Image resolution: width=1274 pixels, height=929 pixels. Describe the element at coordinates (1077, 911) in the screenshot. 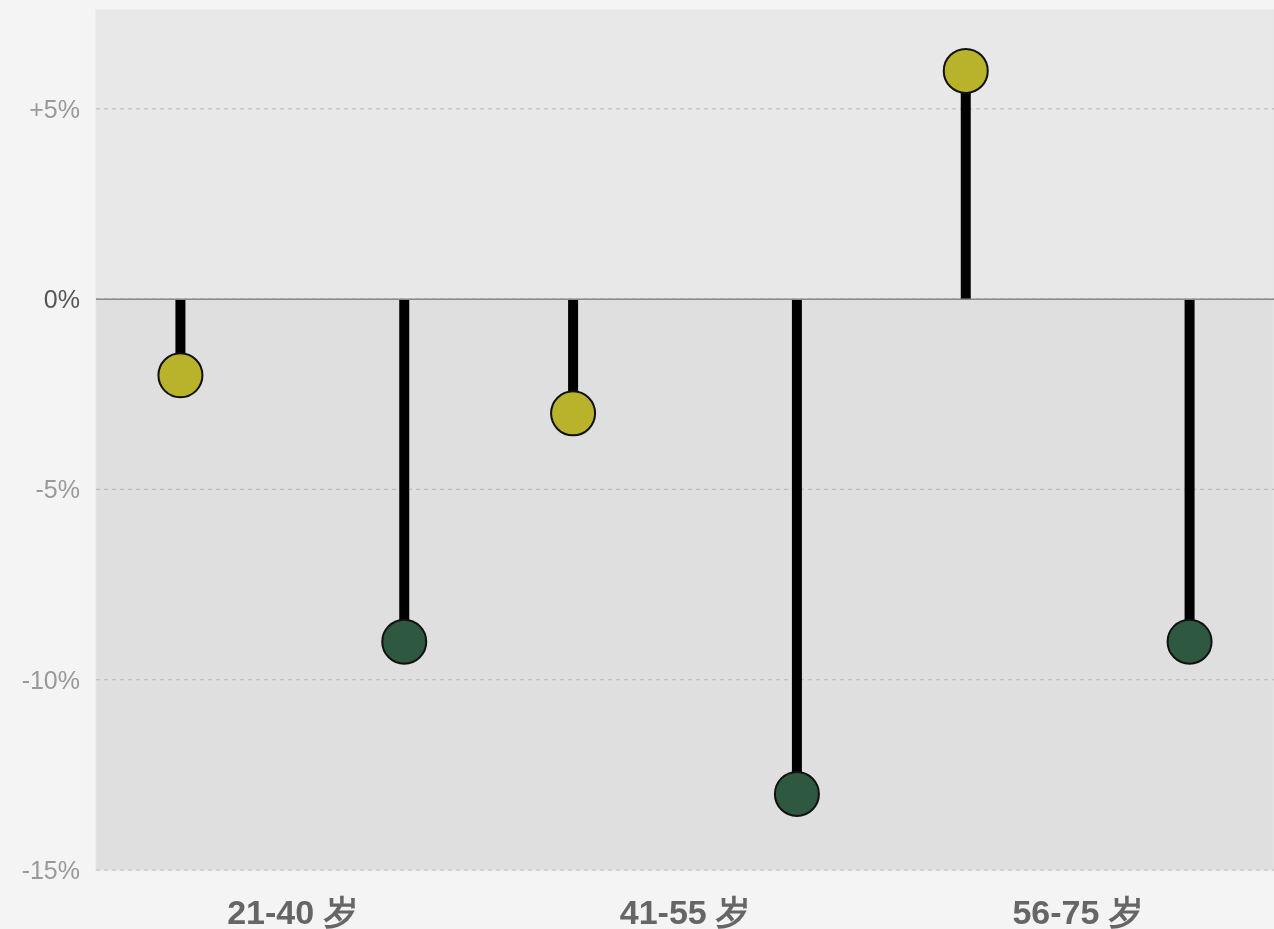

I see `x-tick-label: 56-75 岁` at that location.